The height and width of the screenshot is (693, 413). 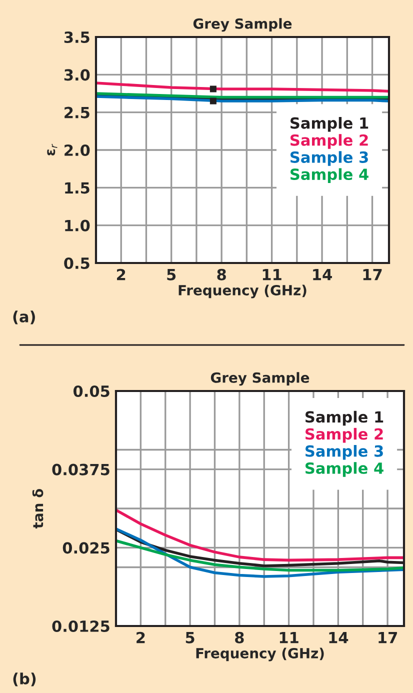 I want to click on y-axis-title: tan δ, so click(x=38, y=508).